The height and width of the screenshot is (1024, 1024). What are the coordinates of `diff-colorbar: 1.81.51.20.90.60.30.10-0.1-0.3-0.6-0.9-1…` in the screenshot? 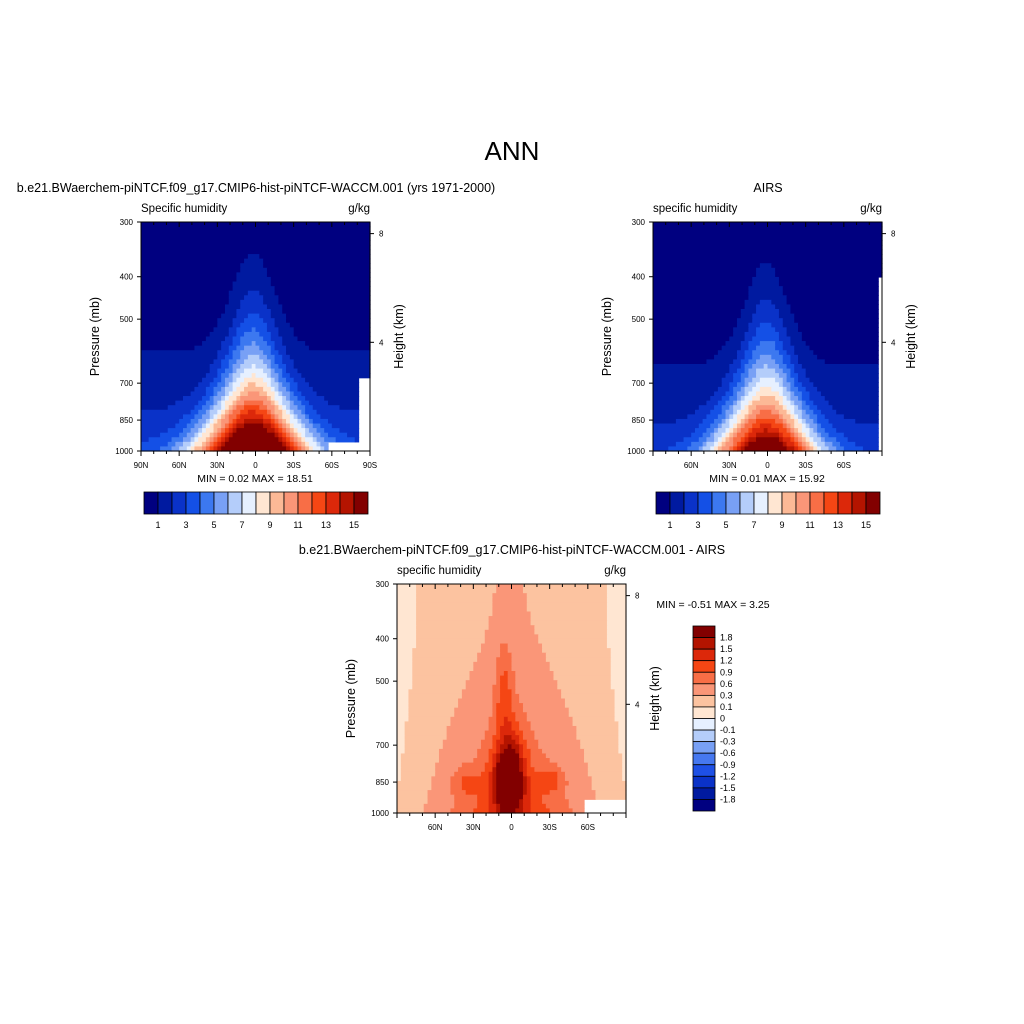 It's located at (714, 718).